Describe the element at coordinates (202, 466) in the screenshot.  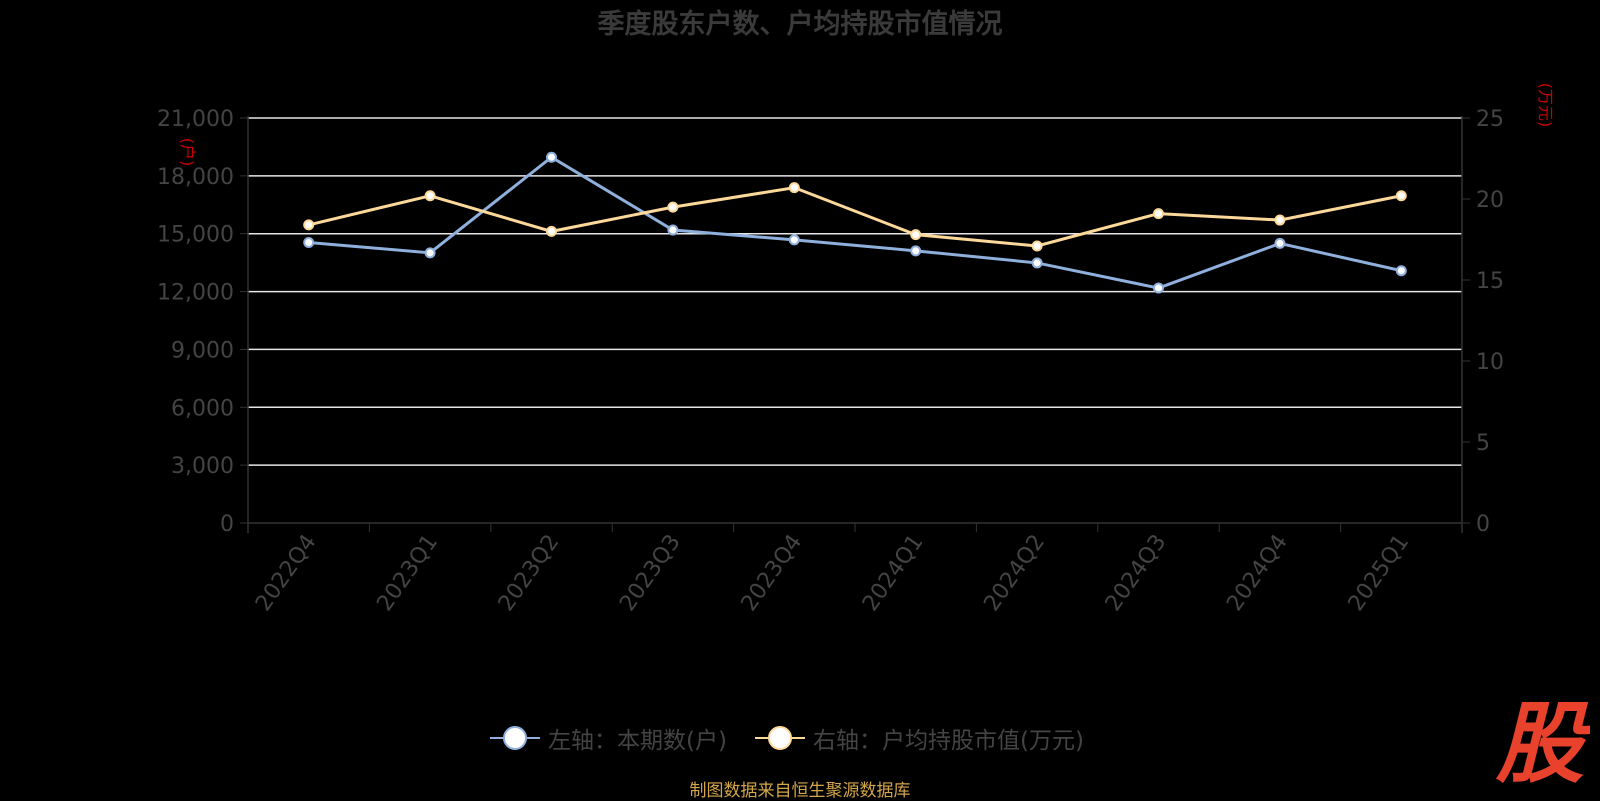
I see `left-tick-label: 3,000` at that location.